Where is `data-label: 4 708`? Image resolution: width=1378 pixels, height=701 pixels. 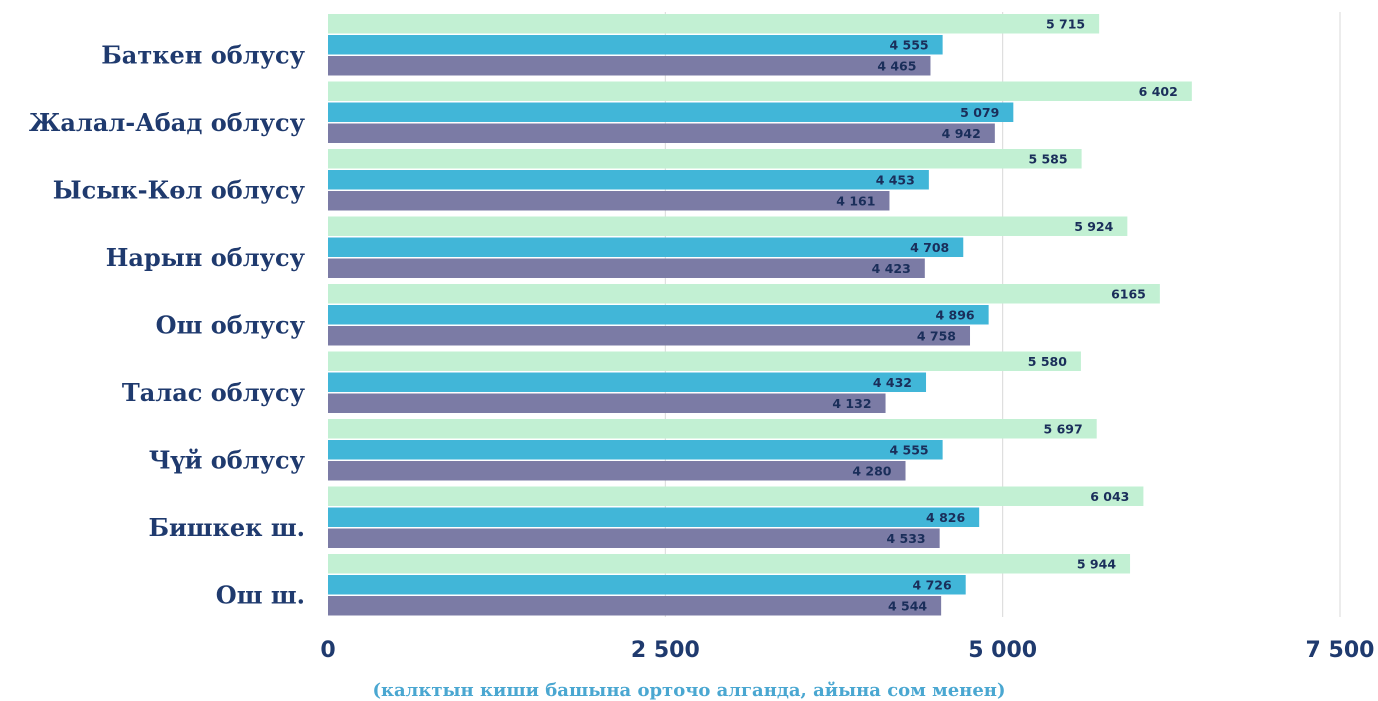 data-label: 4 708 is located at coordinates (929, 247).